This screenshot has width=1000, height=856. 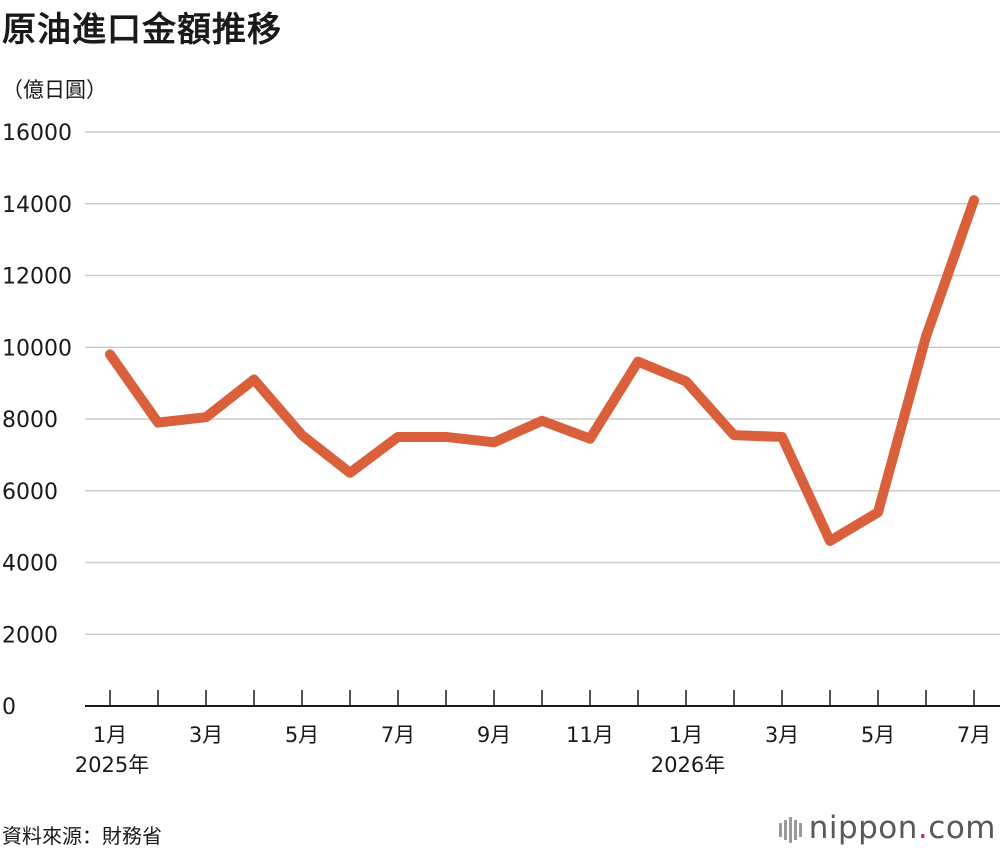 I want to click on x-year-label: 2026年, so click(x=688, y=765).